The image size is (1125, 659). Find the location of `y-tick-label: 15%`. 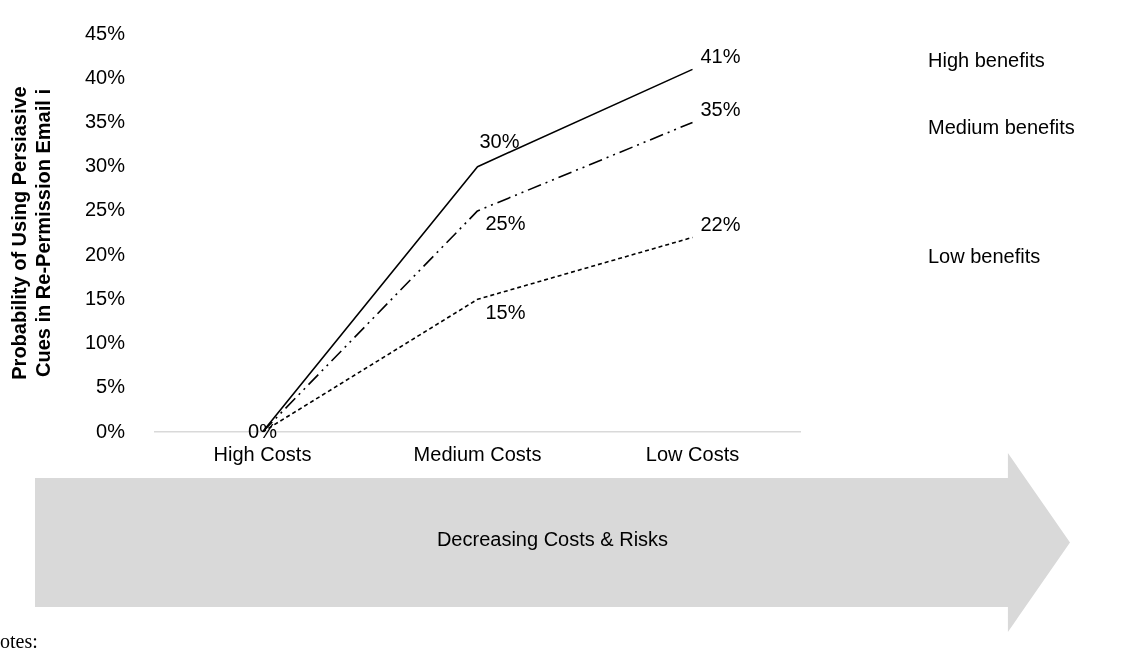

y-tick-label: 15% is located at coordinates (105, 297).